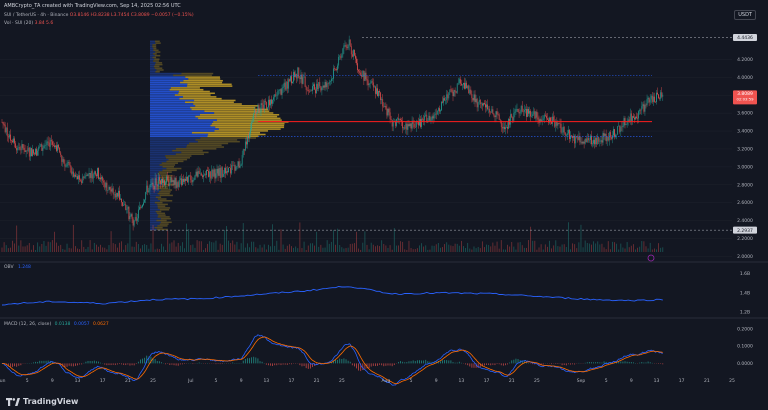 The height and width of the screenshot is (410, 768). What do you see at coordinates (36, 15) in the screenshot?
I see `symbol-name: SUI / TetherUS · 4h · Binance` at bounding box center [36, 15].